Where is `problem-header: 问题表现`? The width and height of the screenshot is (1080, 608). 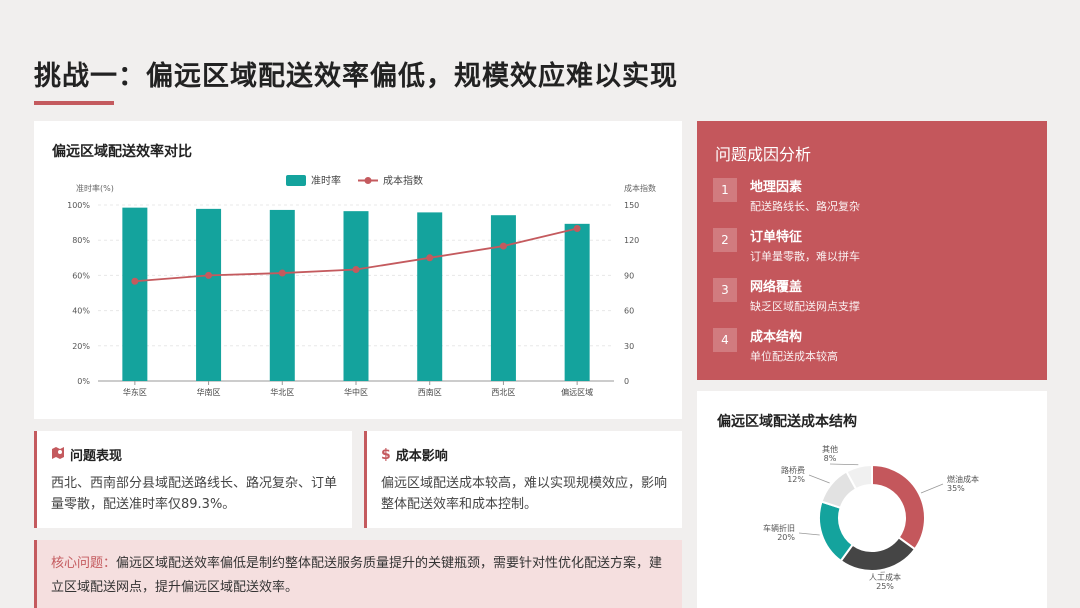
problem-header: 问题表现 is located at coordinates (86, 454).